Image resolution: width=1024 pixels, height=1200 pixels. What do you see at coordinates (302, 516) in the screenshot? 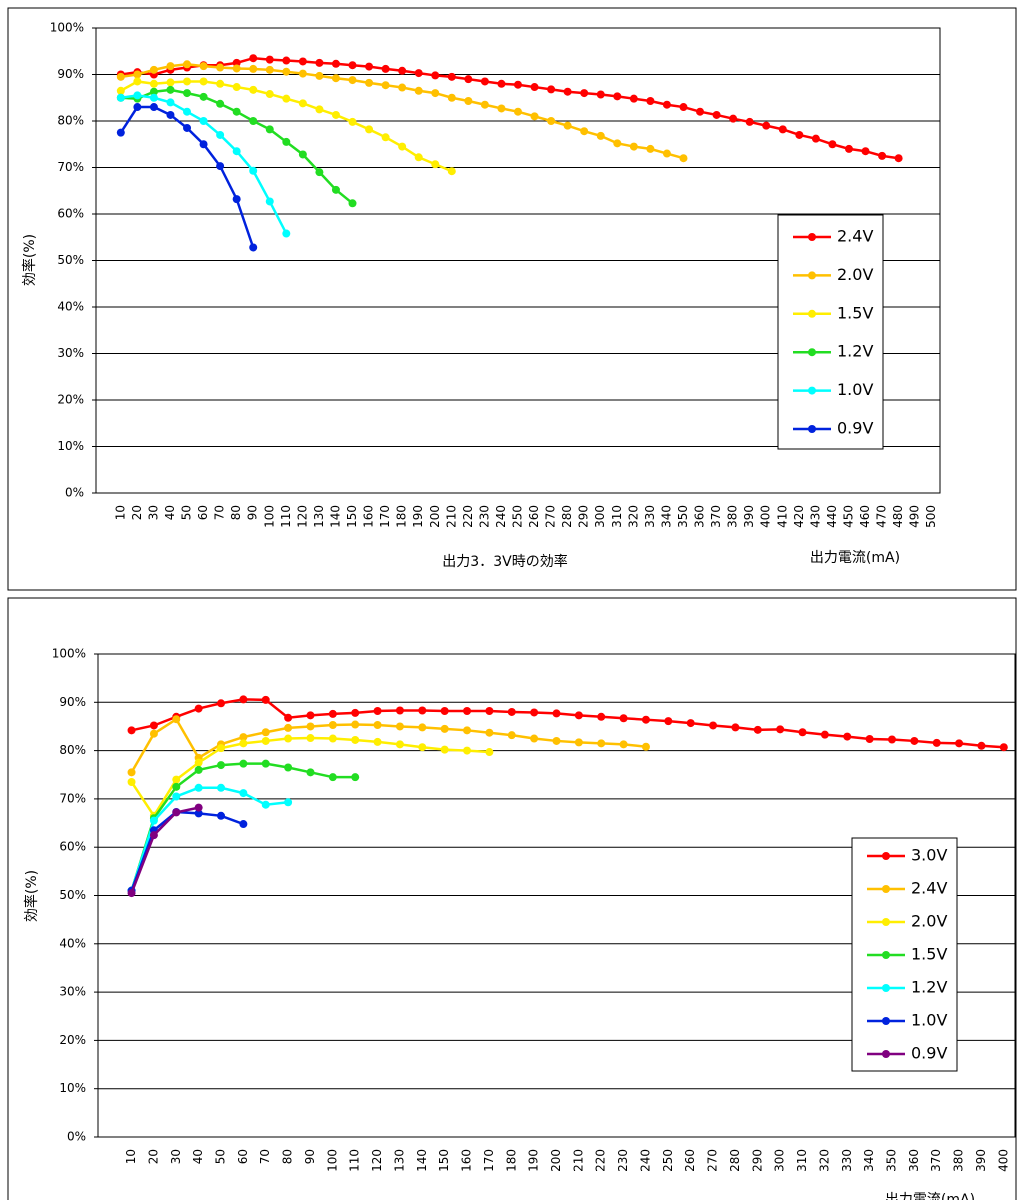
I see `x-tick-label: 120` at bounding box center [302, 516].